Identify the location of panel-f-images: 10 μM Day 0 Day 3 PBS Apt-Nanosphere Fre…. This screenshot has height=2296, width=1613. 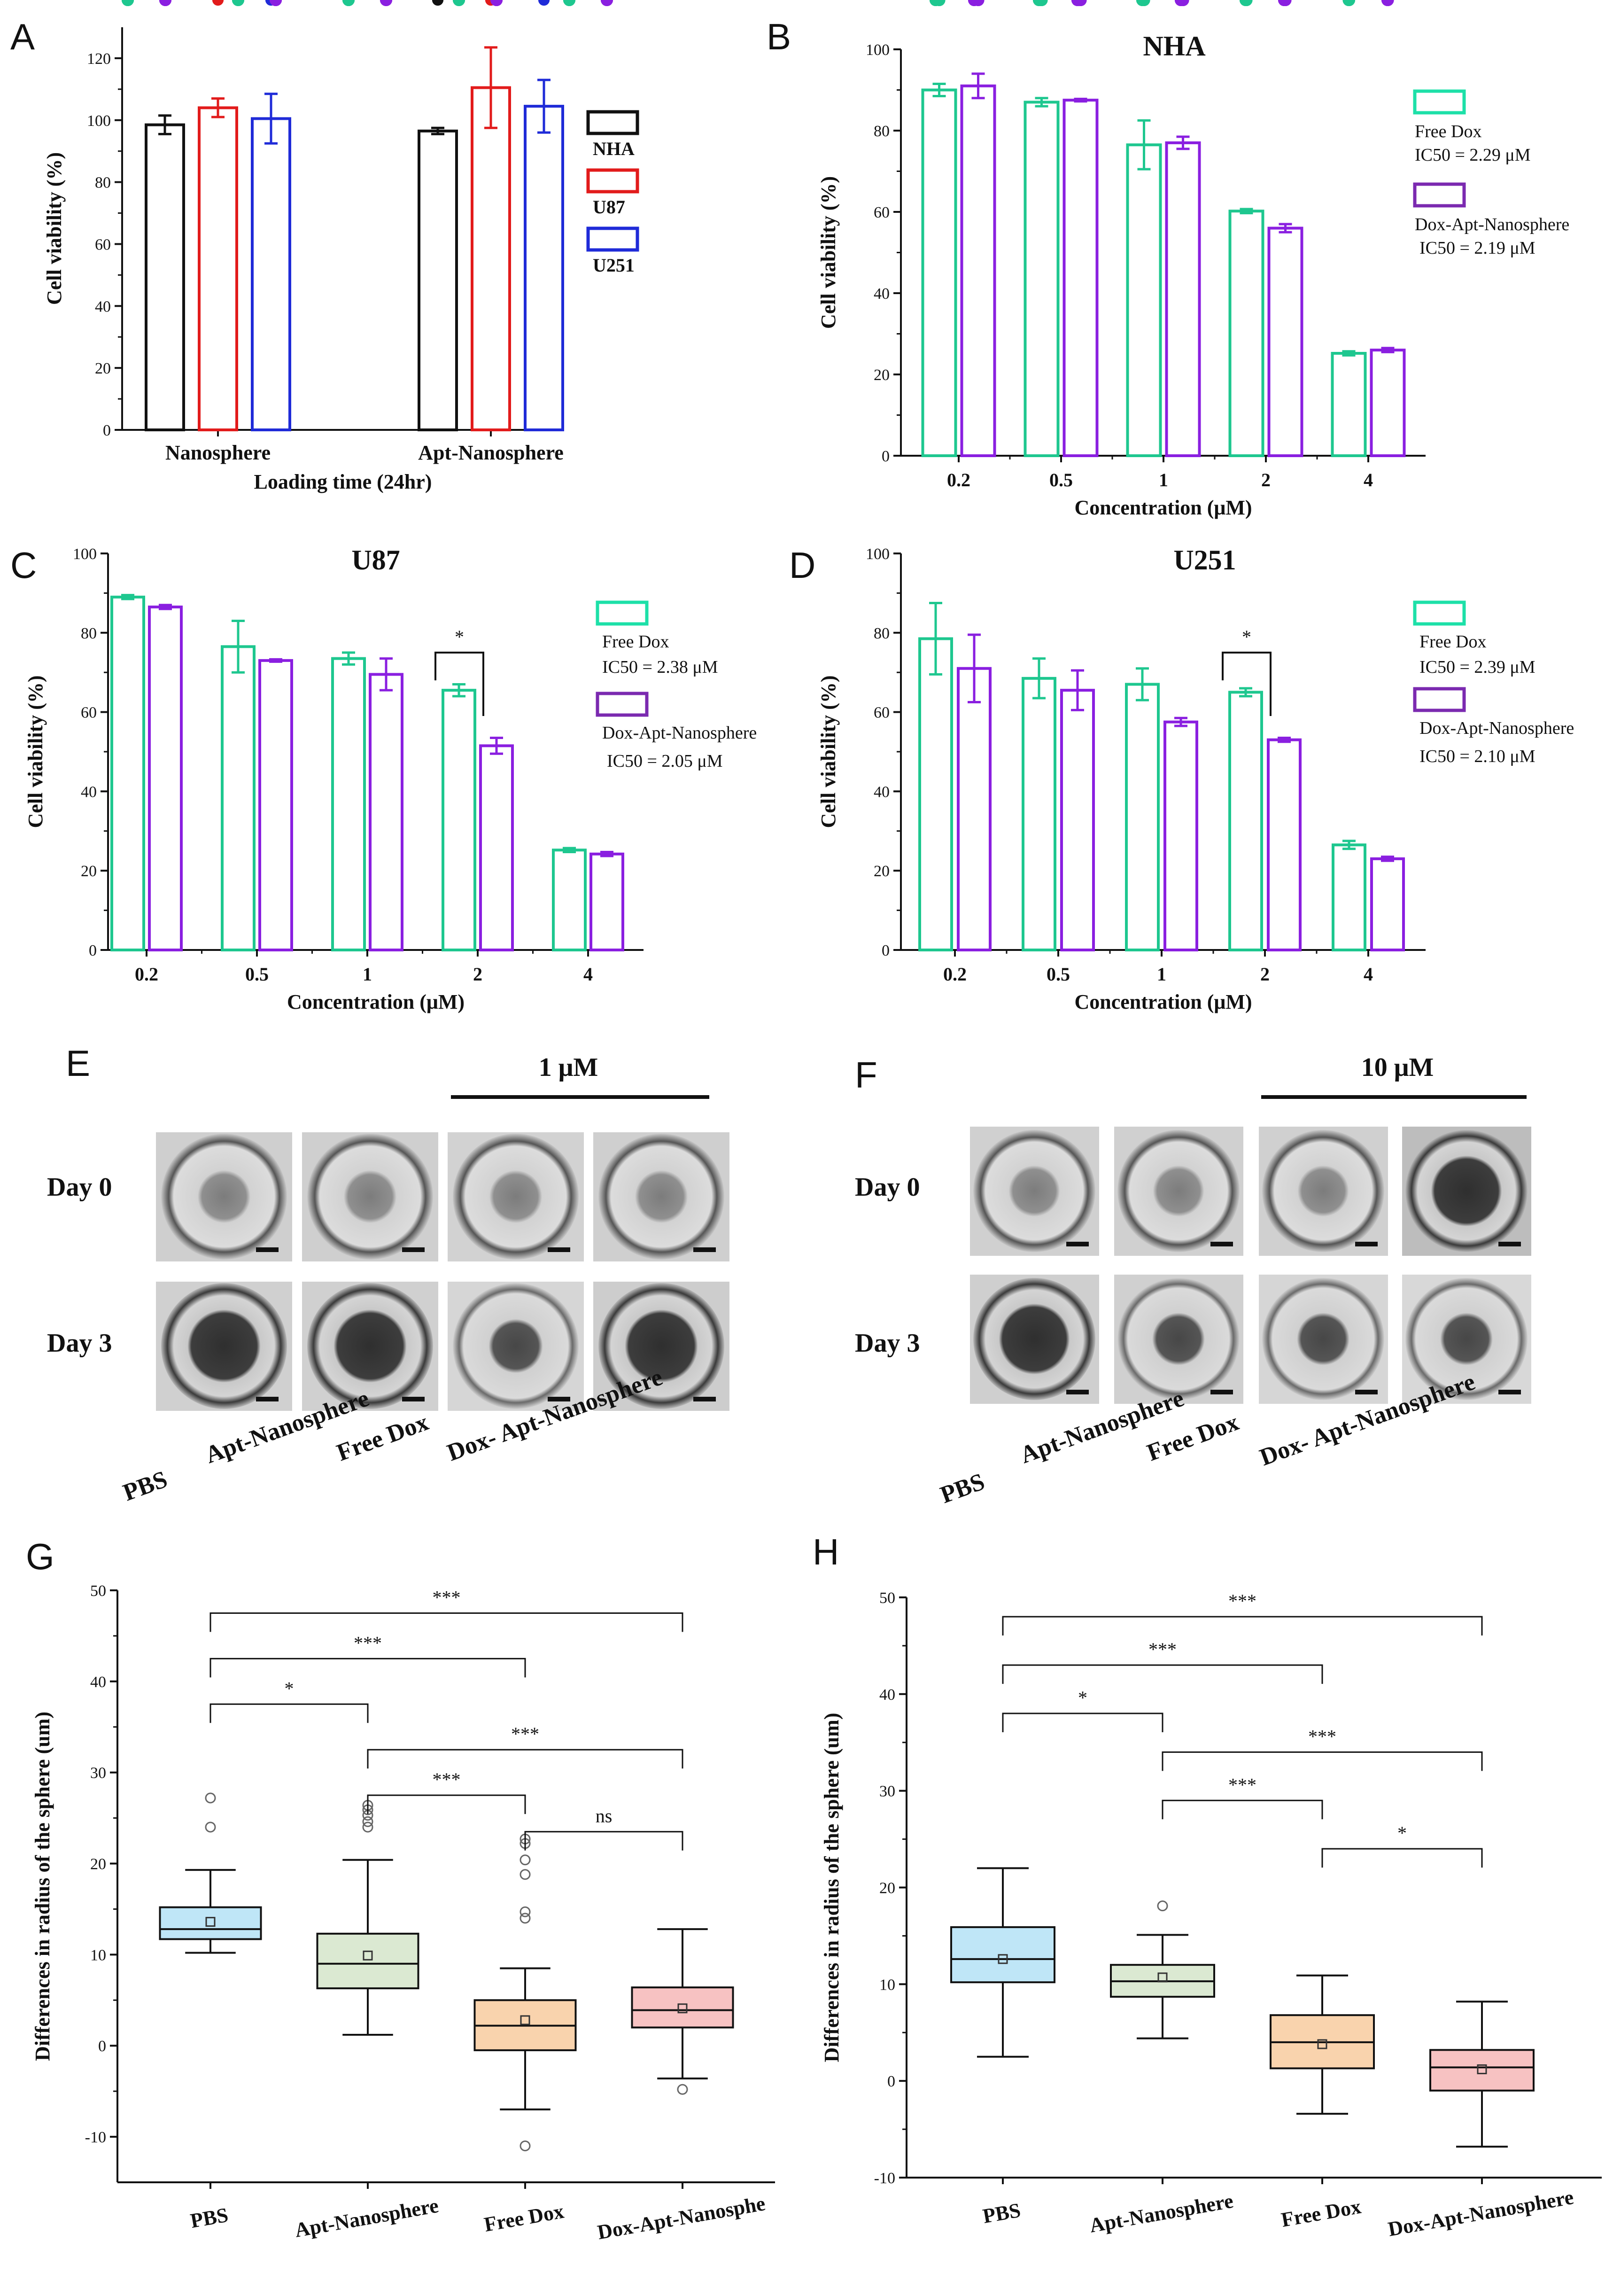
(1193, 1281).